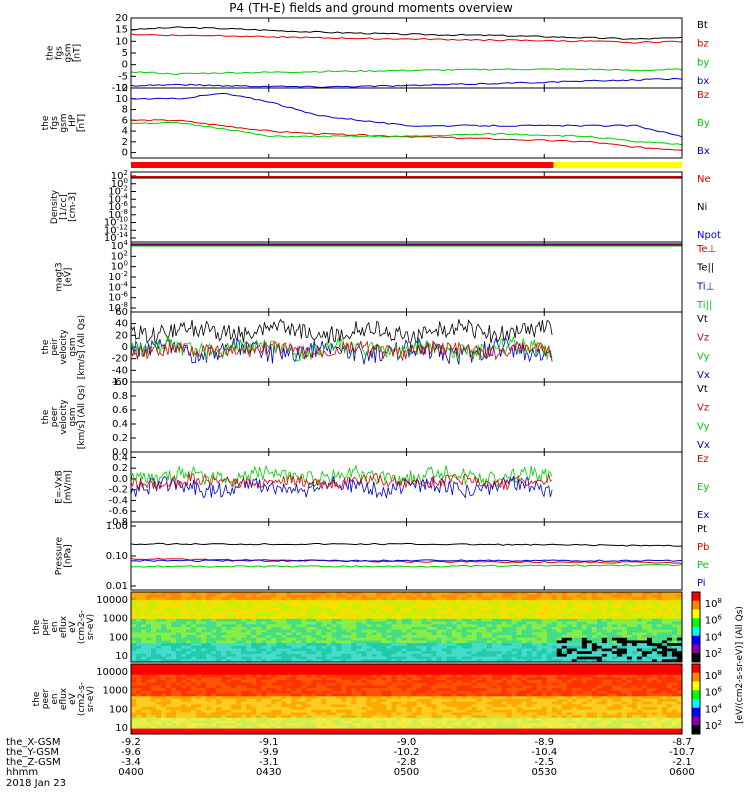 The width and height of the screenshot is (750, 800). I want to click on colorbar-step, so click(696, 649).